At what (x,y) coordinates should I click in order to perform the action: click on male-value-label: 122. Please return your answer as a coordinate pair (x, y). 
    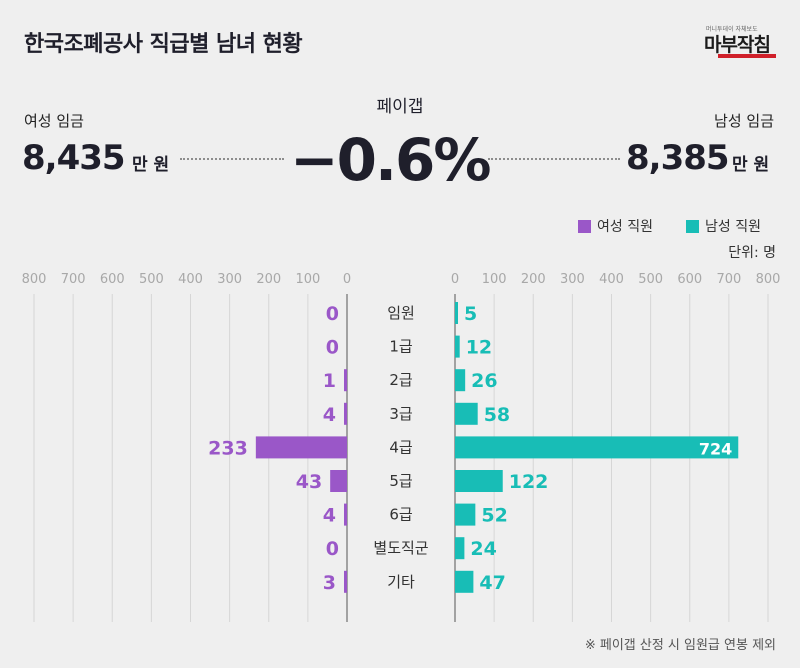
    Looking at the image, I should click on (529, 482).